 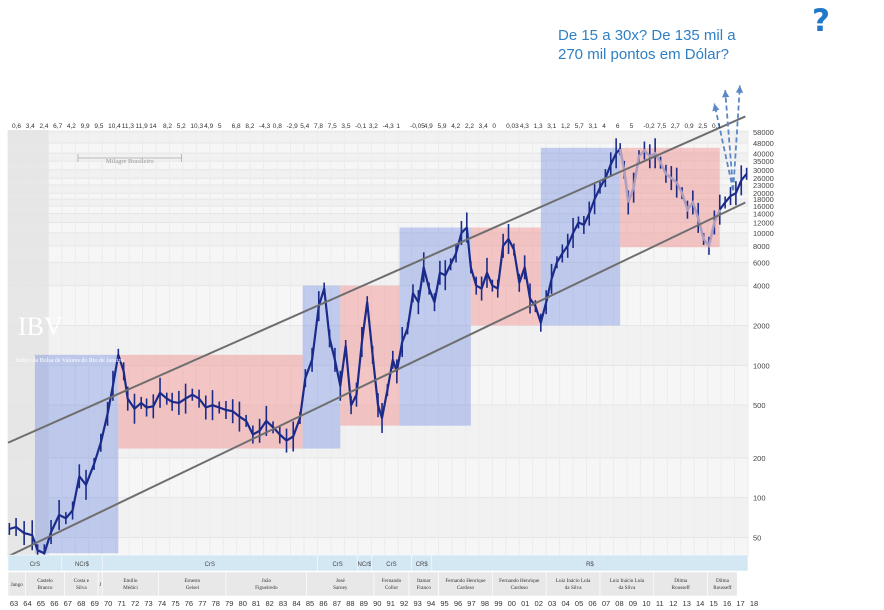 What do you see at coordinates (431, 603) in the screenshot?
I see `x-tick-label: 94` at bounding box center [431, 603].